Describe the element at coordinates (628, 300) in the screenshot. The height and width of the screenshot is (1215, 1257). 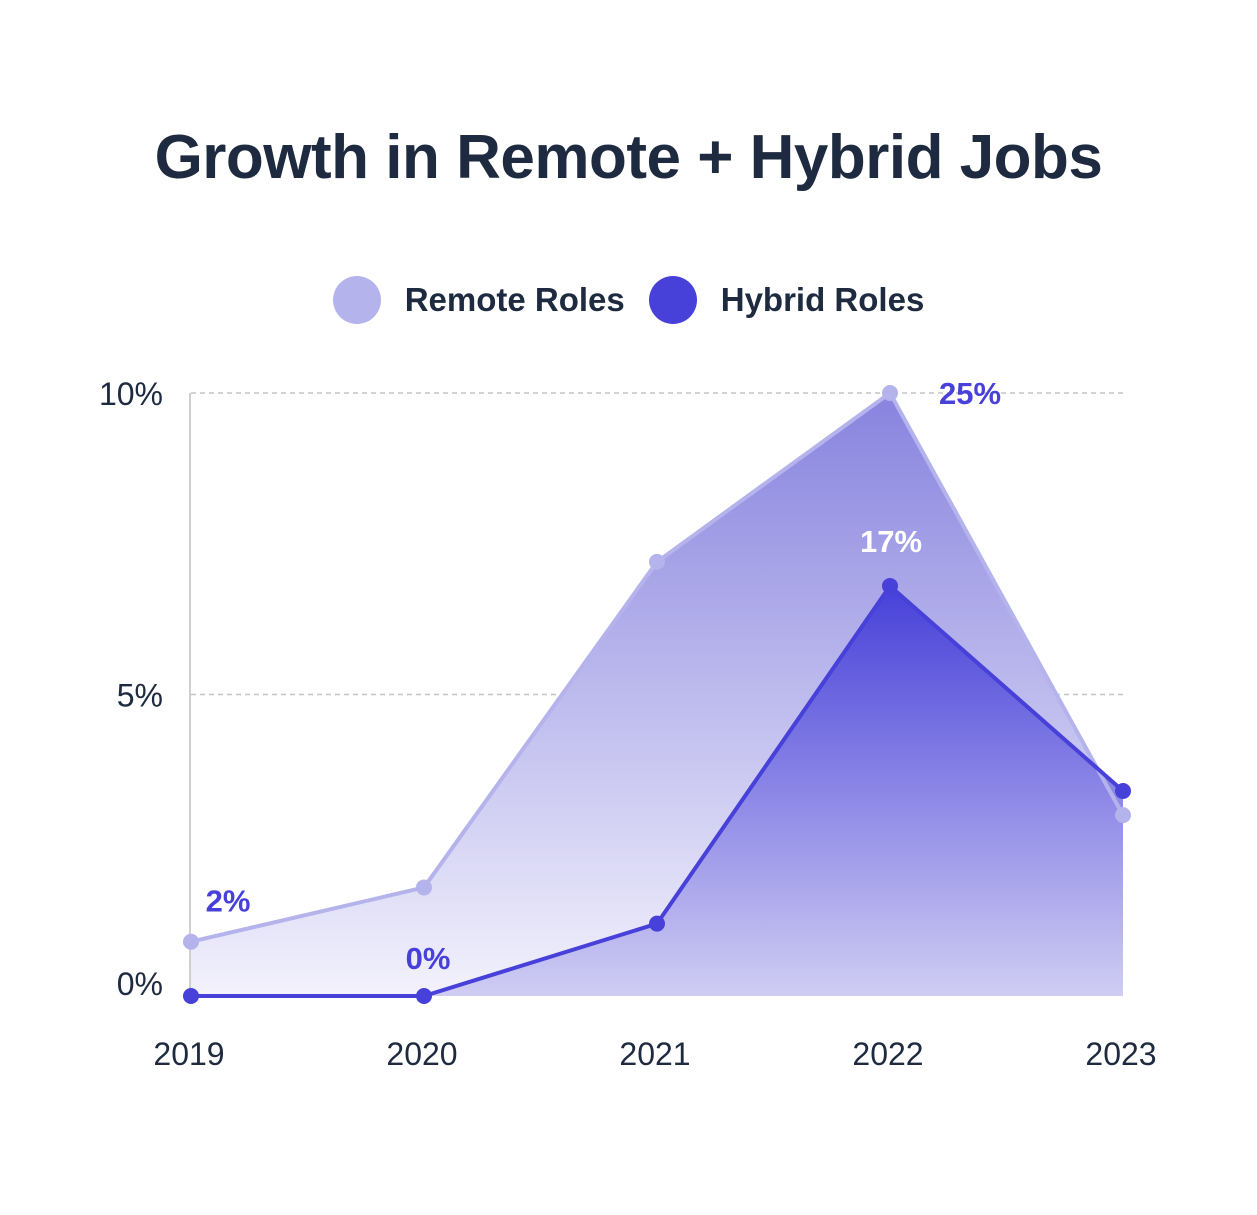
I see `legend: Remote Roles Hybrid Roles` at that location.